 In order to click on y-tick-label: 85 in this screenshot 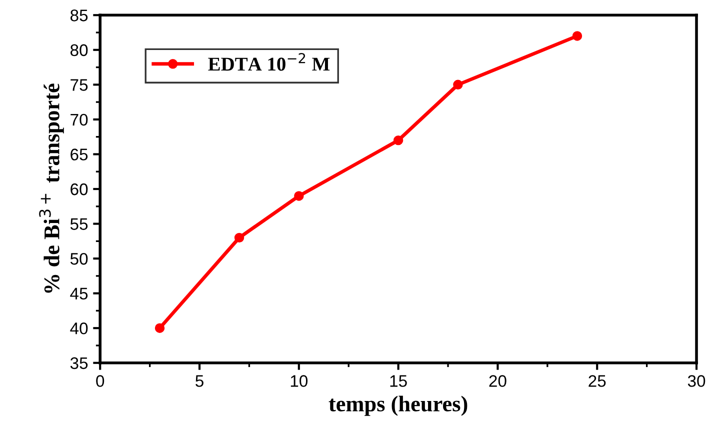, I will do `click(79, 16)`.